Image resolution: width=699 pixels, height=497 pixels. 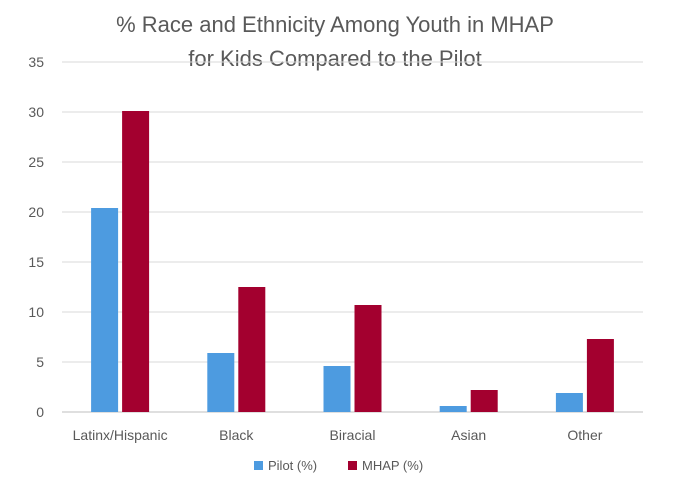 What do you see at coordinates (36, 237) in the screenshot?
I see `y-axis-tick-labels: 0 5 10 15 20 25 30 35` at bounding box center [36, 237].